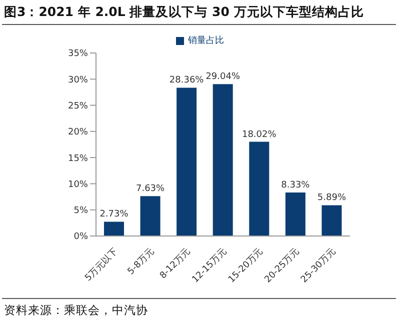 The height and width of the screenshot is (328, 398). Describe the element at coordinates (76, 310) in the screenshot. I see `text: 资料来源：乘联会，中汽协` at that location.